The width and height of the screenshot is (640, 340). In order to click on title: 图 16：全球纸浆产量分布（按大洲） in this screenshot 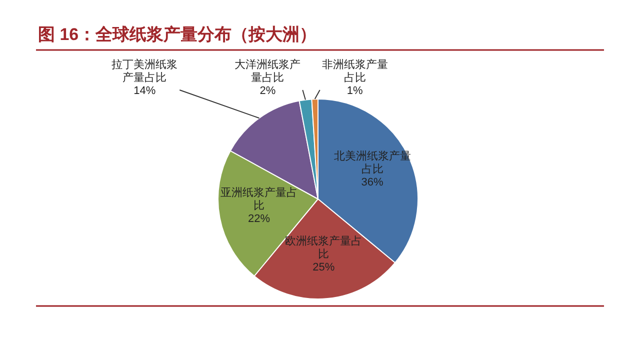, I will do `click(177, 34)`.